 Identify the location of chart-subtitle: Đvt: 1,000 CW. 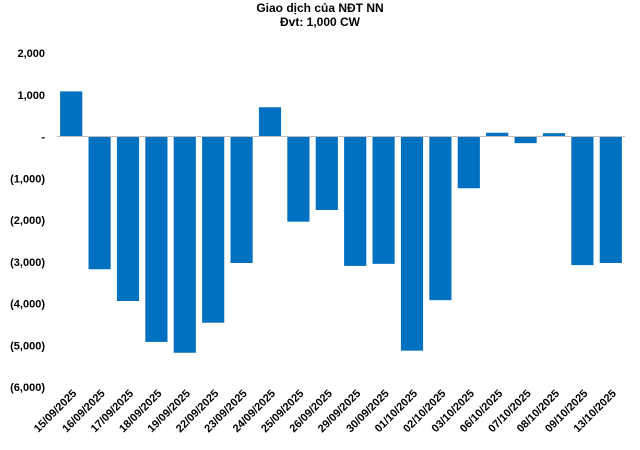
(320, 22).